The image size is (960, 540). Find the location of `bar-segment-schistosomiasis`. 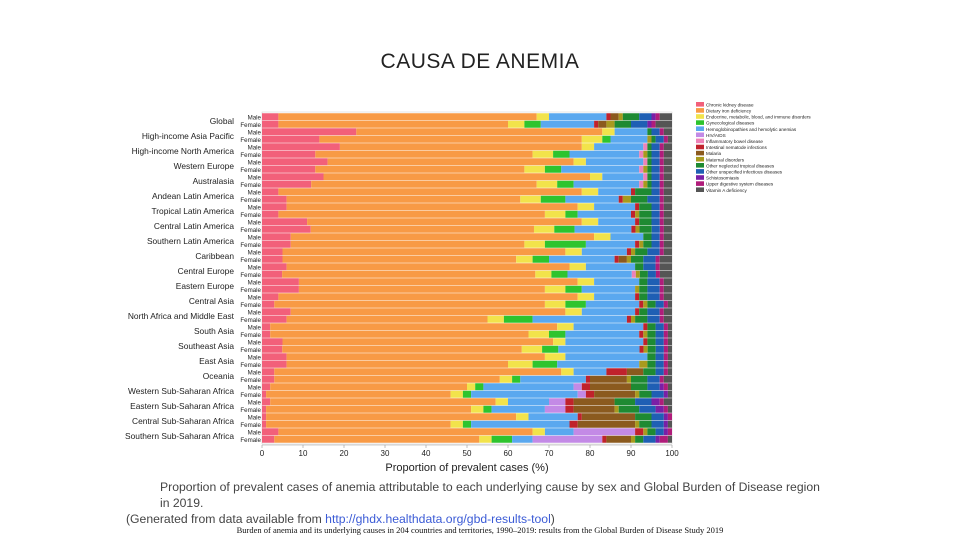

bar-segment-schistosomiasis is located at coordinates (665, 424).